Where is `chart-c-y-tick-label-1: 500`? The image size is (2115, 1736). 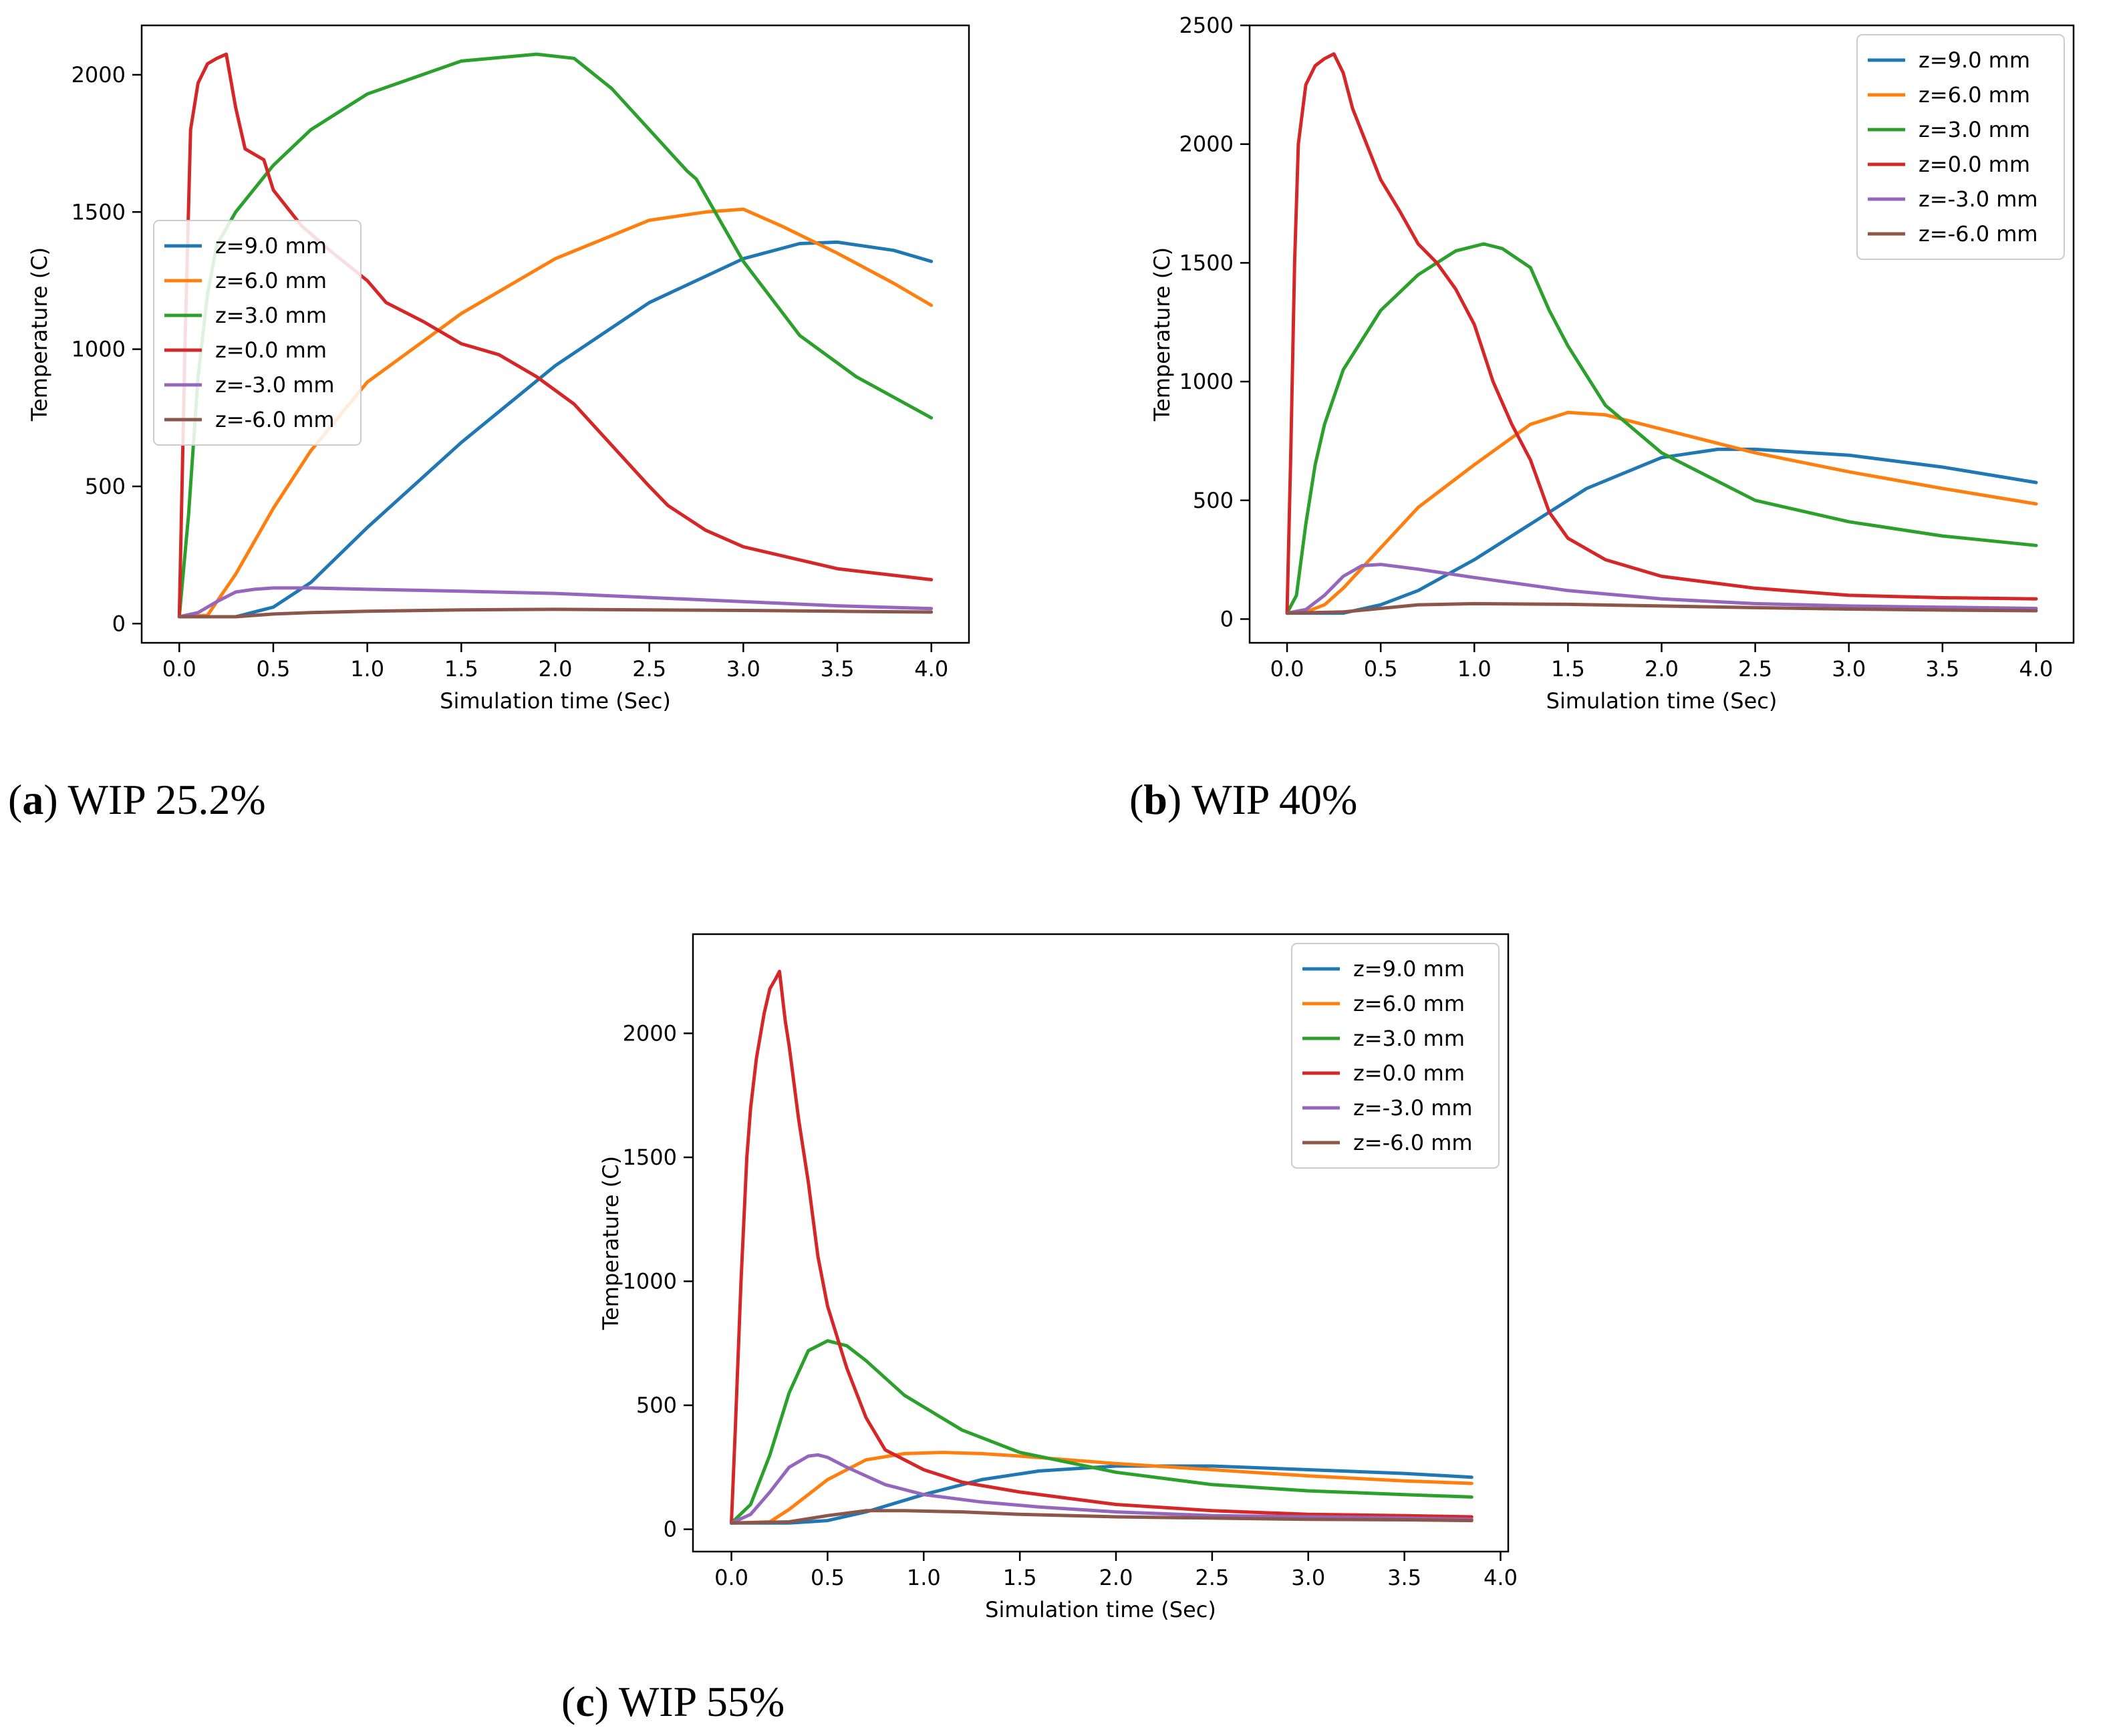
chart-c-y-tick-label-1: 500 is located at coordinates (656, 1406).